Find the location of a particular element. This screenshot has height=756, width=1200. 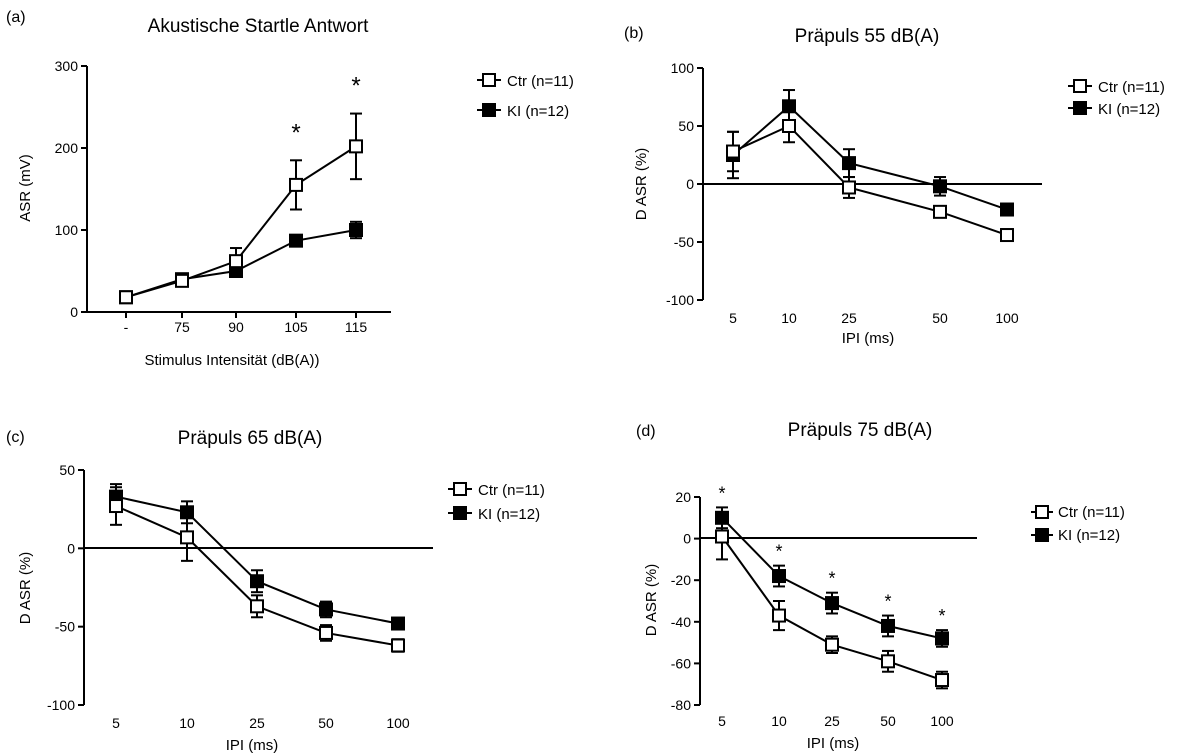

y-axis-label: ASR (mV) is located at coordinates (25, 188).